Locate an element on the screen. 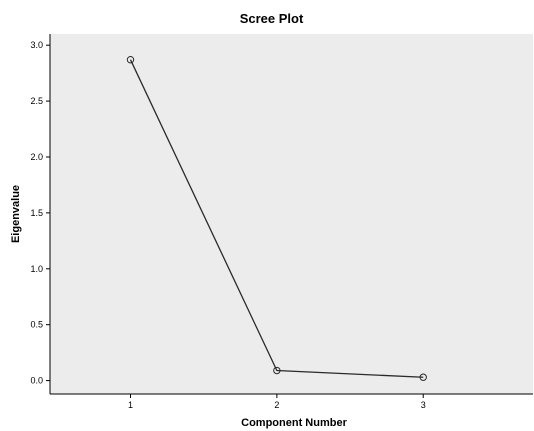 Image resolution: width=534 pixels, height=431 pixels. y-tick-label: 2.0 is located at coordinates (36, 157).